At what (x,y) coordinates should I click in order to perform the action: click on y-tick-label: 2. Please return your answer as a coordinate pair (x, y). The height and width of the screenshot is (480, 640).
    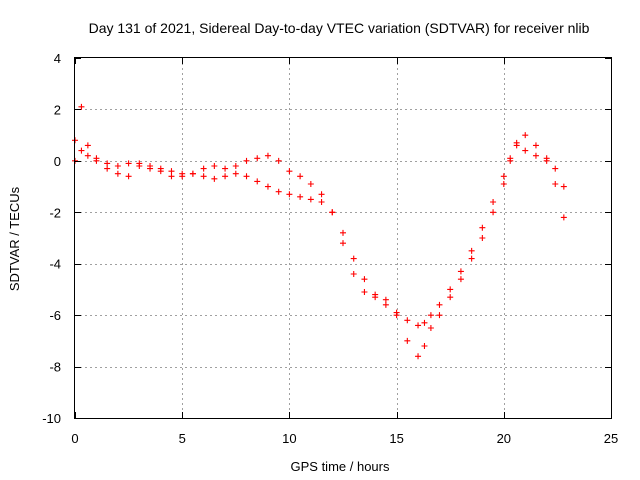
    Looking at the image, I should click on (57, 109).